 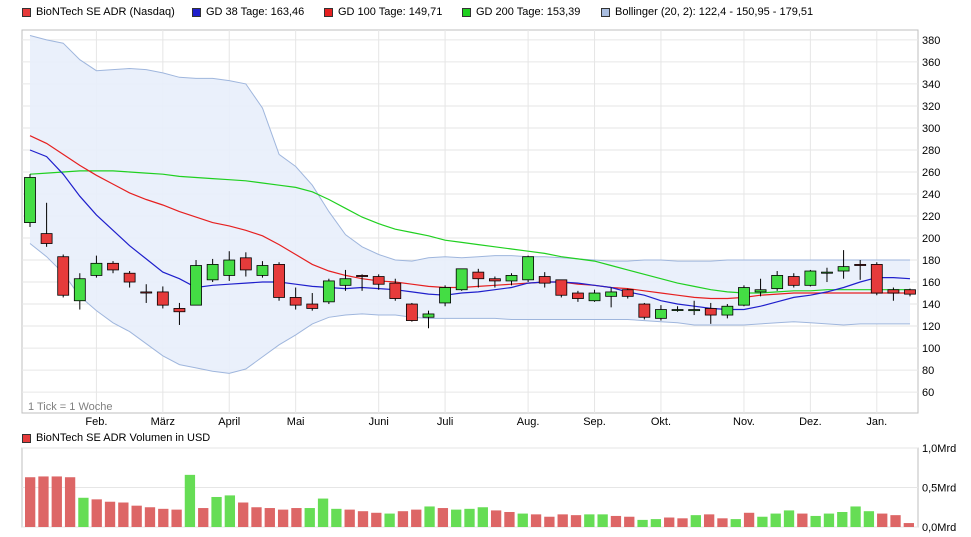 What do you see at coordinates (26, 12) in the screenshot?
I see `legend-swatch-price` at bounding box center [26, 12].